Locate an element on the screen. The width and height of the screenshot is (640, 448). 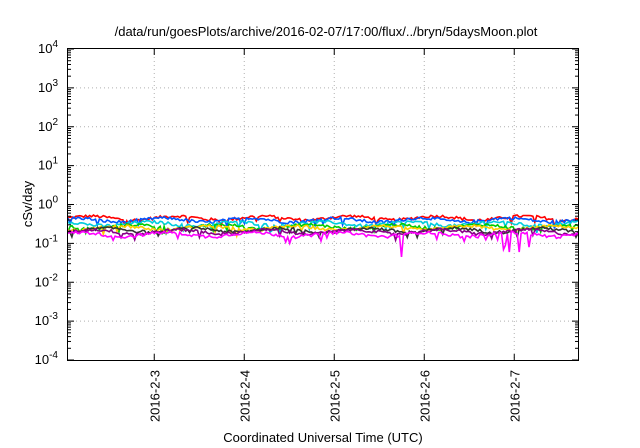
y-tick-label: 10⁻⁴ is located at coordinates (47, 358).